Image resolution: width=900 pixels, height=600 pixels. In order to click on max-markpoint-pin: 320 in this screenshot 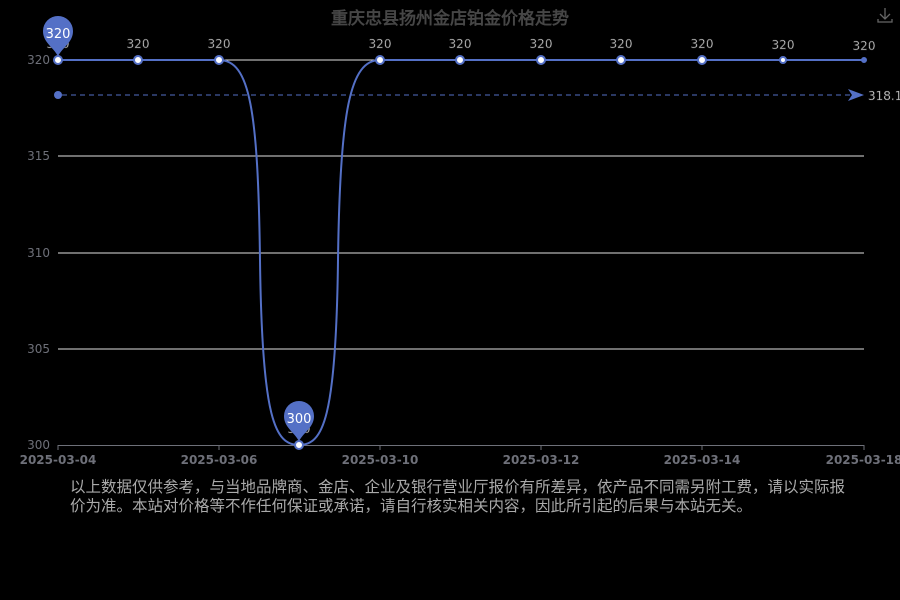, I will do `click(58, 36)`.